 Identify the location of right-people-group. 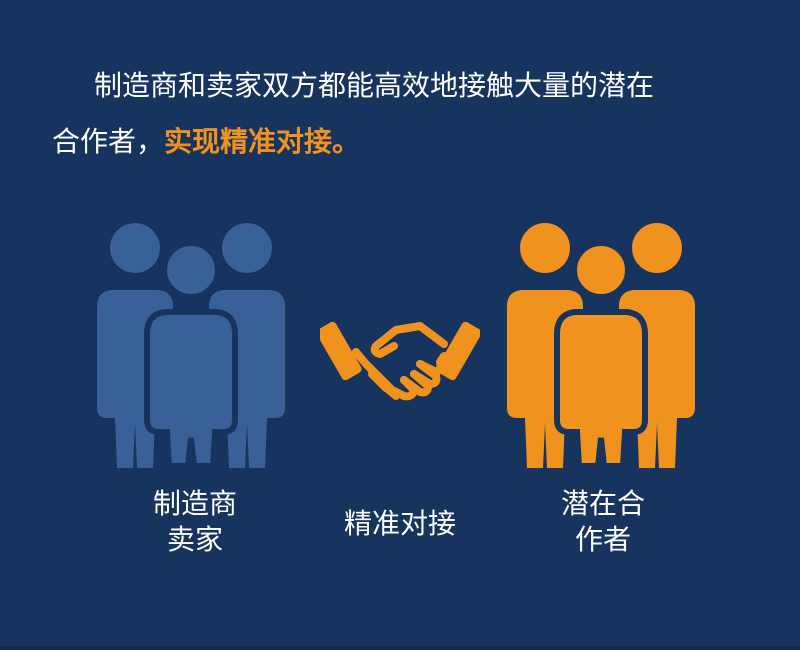
(605, 347).